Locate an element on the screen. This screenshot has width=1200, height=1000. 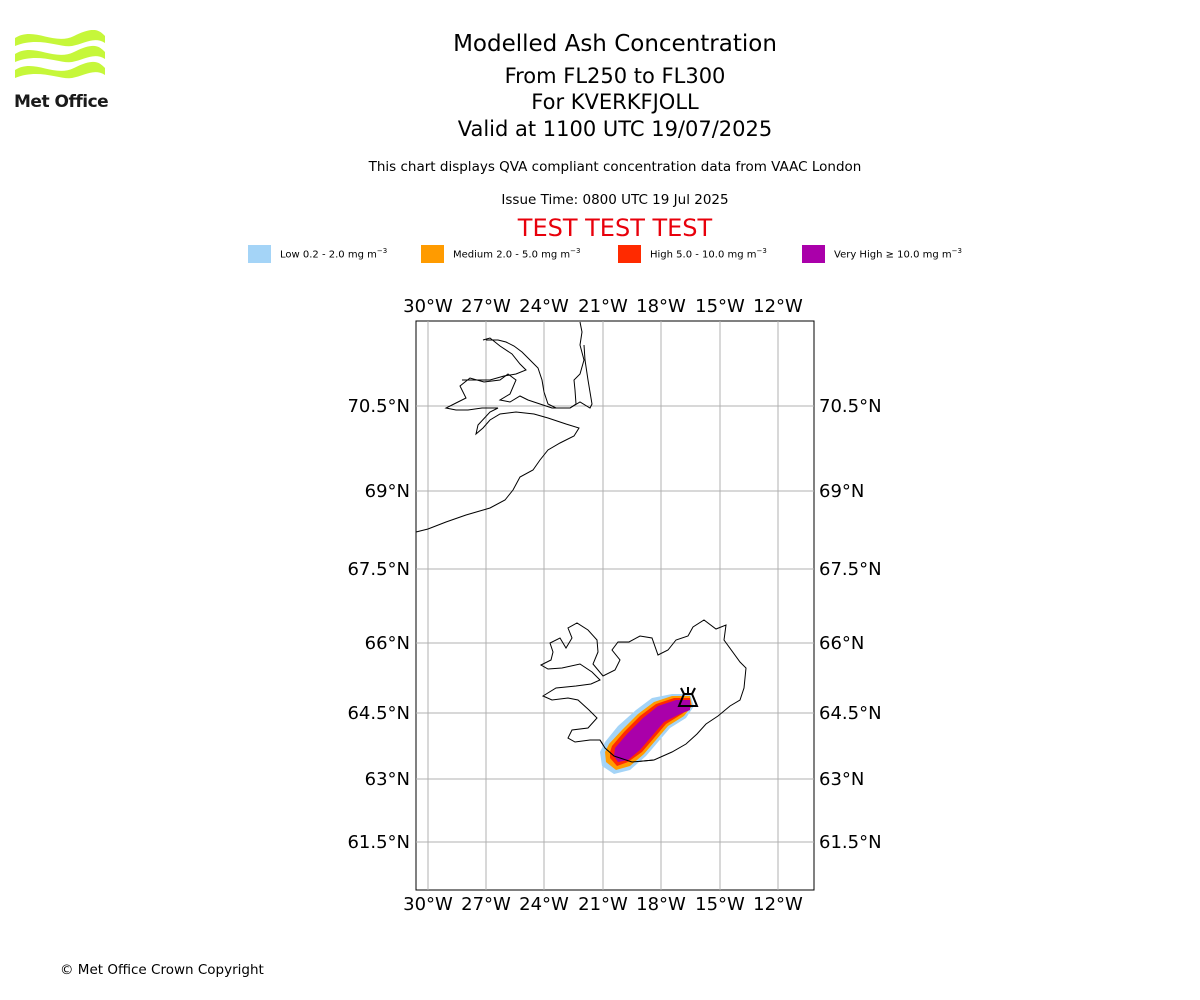
legend-name-low: Low is located at coordinates (290, 255).